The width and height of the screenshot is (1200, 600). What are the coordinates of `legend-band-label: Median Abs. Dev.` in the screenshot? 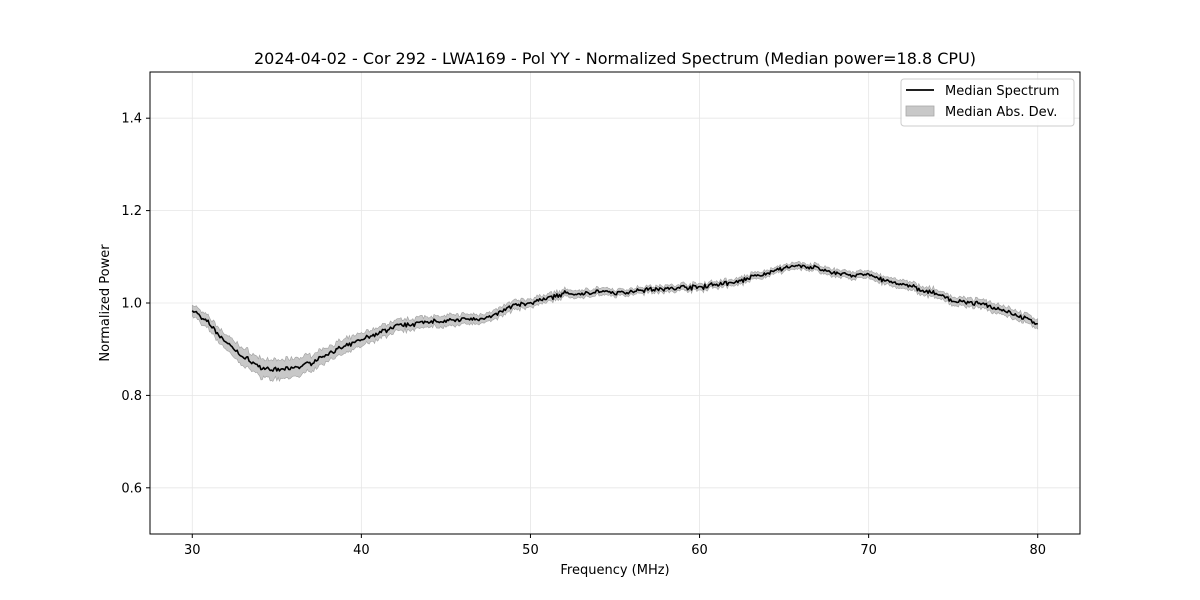 It's located at (1001, 112).